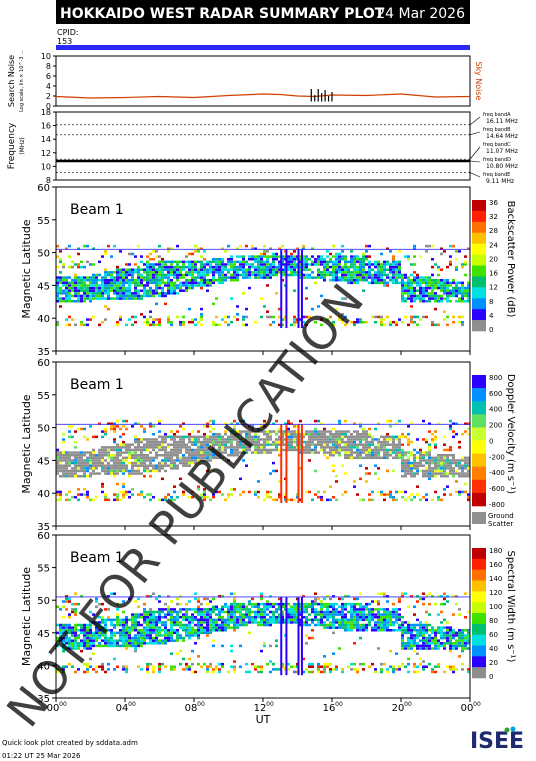 The image size is (536, 761). What do you see at coordinates (43, 396) in the screenshot?
I see `doppler-velocity-ytick-label: 55` at bounding box center [43, 396].